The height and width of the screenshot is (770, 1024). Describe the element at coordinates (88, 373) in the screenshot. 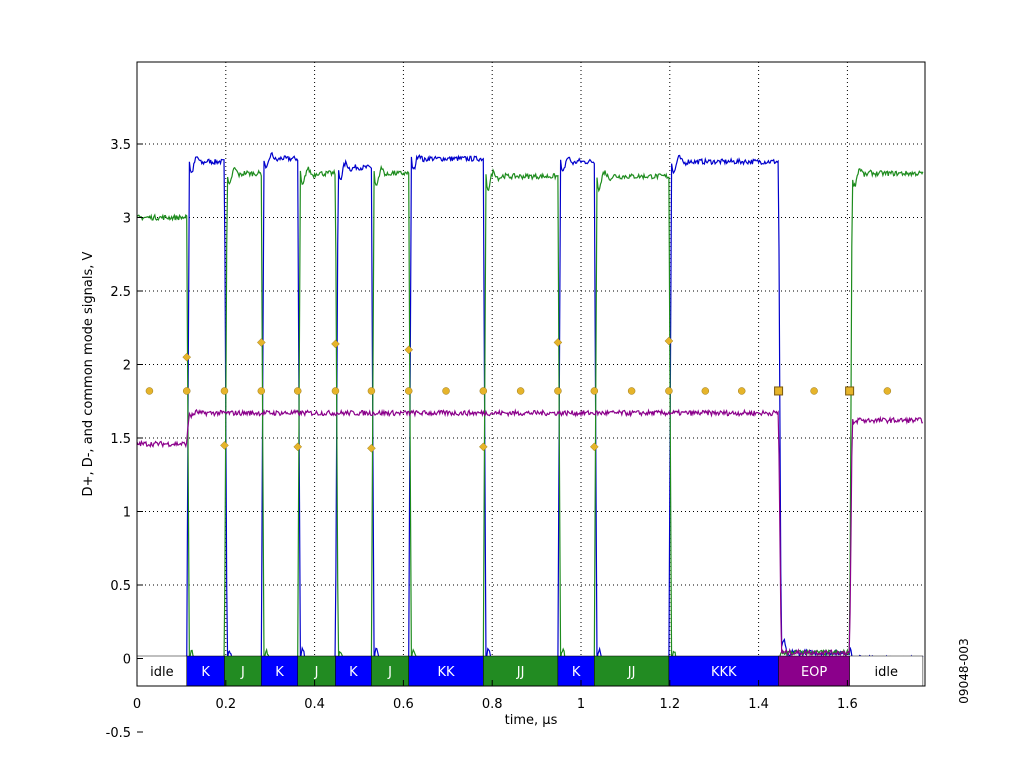

I see `y-axis-label: D+, D-, and common mode signals, V` at that location.